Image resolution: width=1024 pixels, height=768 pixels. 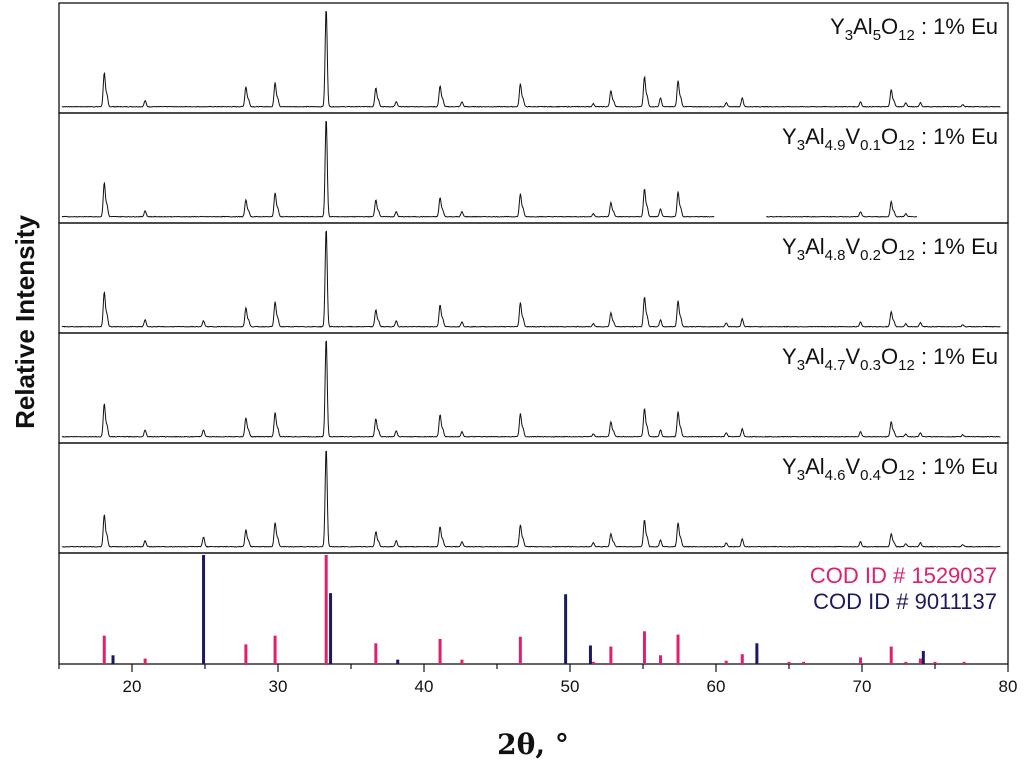 I want to click on xrd-panel-2: Y3Al4.9V0.1O12 : 1% Eu, so click(x=533, y=168).